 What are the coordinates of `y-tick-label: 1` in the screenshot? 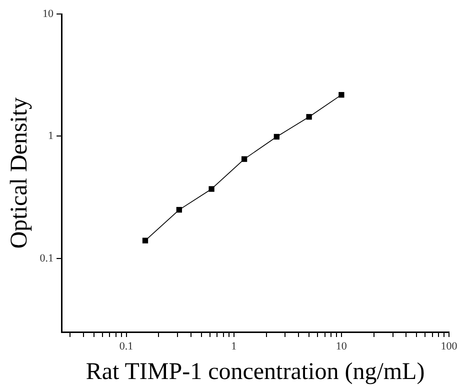 It's located at (51, 136).